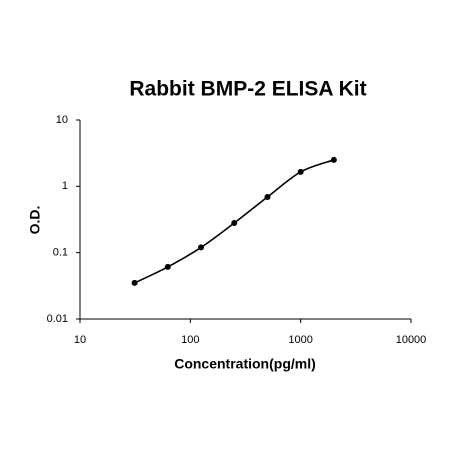  Describe the element at coordinates (80, 340) in the screenshot. I see `x-tick-label: 10` at that location.